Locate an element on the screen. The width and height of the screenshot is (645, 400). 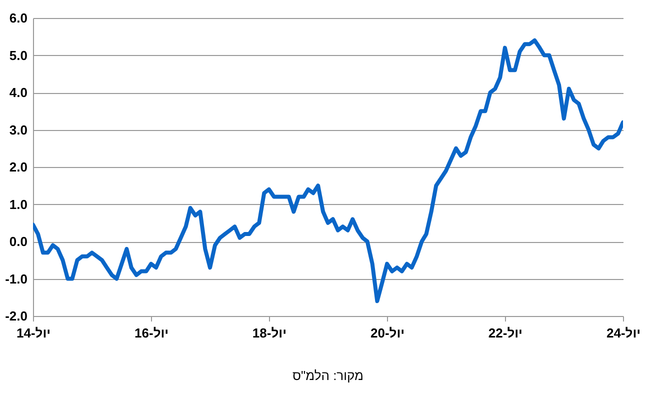
y-tick-label: -1.0 is located at coordinates (16, 278).